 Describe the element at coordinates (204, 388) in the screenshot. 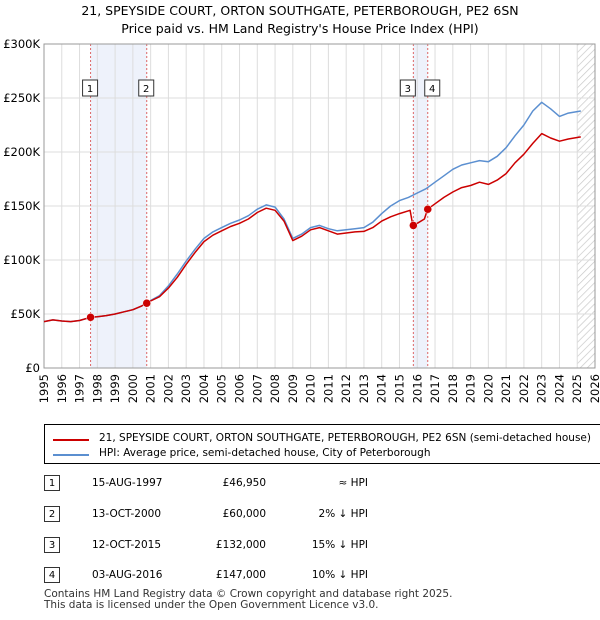

I see `x-tick-label: 2004` at that location.